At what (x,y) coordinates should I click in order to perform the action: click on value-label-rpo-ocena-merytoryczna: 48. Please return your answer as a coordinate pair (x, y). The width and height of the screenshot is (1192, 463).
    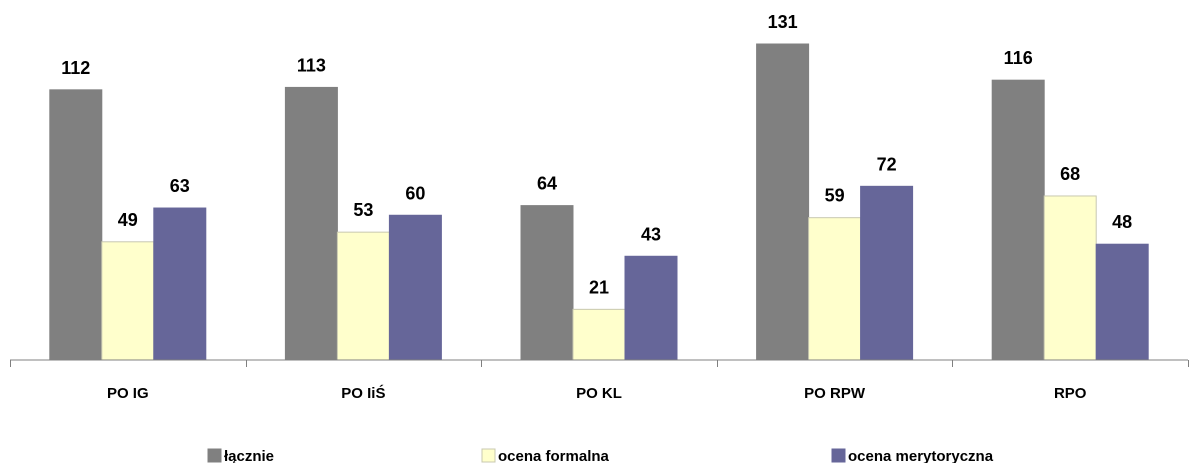
    Looking at the image, I should click on (1122, 222).